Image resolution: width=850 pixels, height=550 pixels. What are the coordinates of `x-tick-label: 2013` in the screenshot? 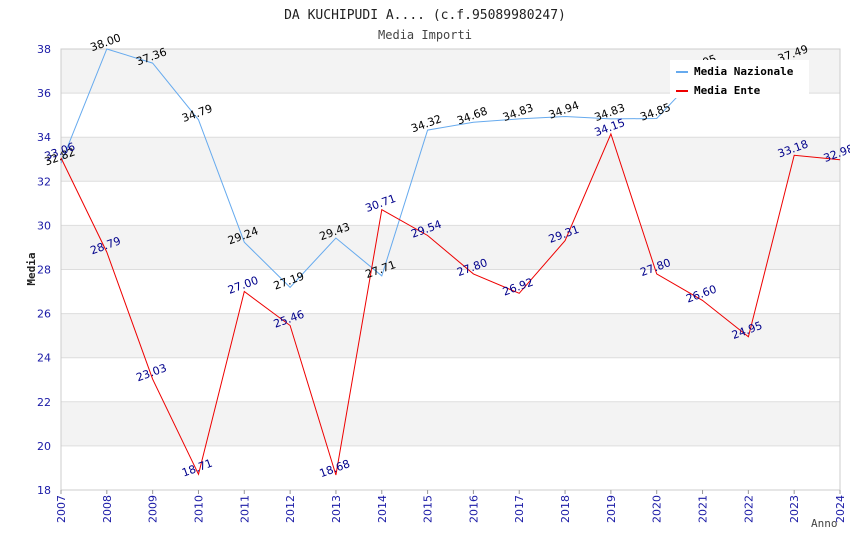 It's located at (336, 509).